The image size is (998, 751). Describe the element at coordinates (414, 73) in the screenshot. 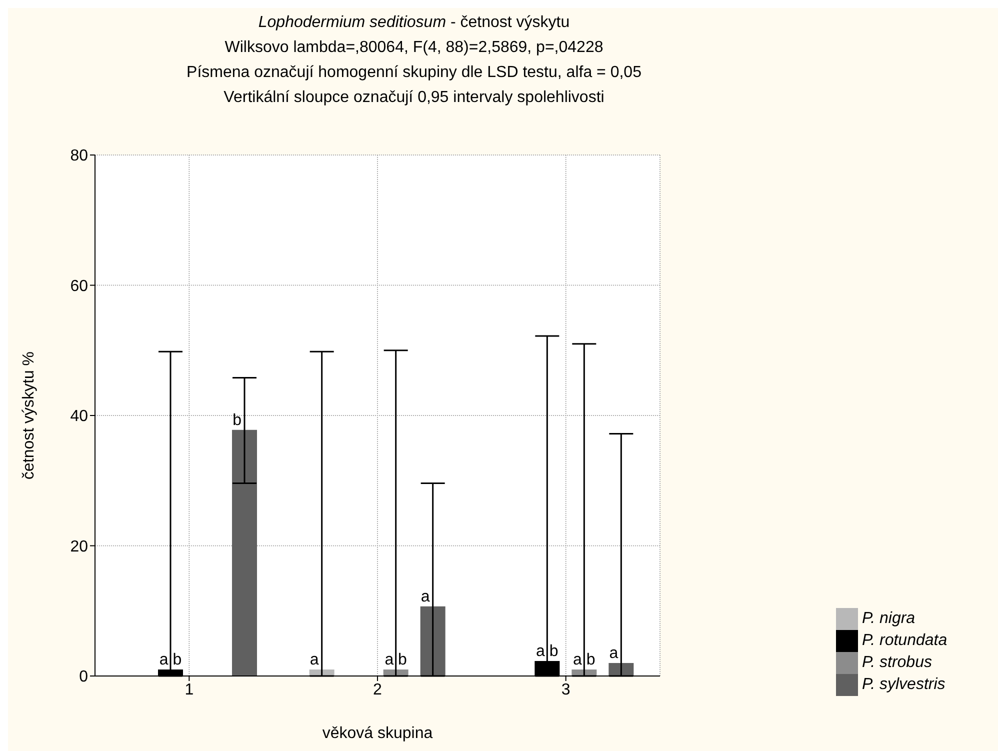

I see `chart-subtitle: Wilksovo lambda=,80064, F(4, 88)=2,5869, p=,04228 Písmena označují homogenní skupiny dle LSD testu, alfa = 0,05 Vertikální sloupce označují 0,95 intervaly spolehlivosti` at that location.